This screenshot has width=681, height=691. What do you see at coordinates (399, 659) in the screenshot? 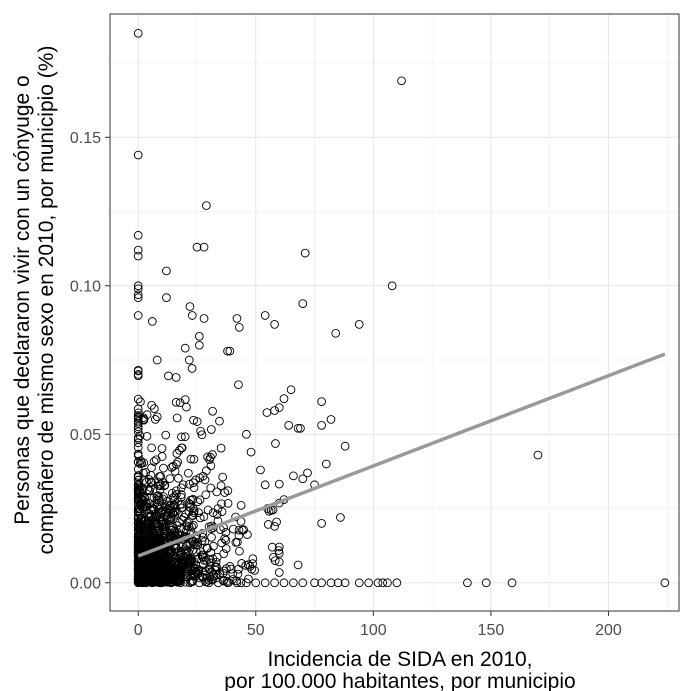
I see `x-axis-title-line-1: Incidencia de SIDA en 2010,` at bounding box center [399, 659].